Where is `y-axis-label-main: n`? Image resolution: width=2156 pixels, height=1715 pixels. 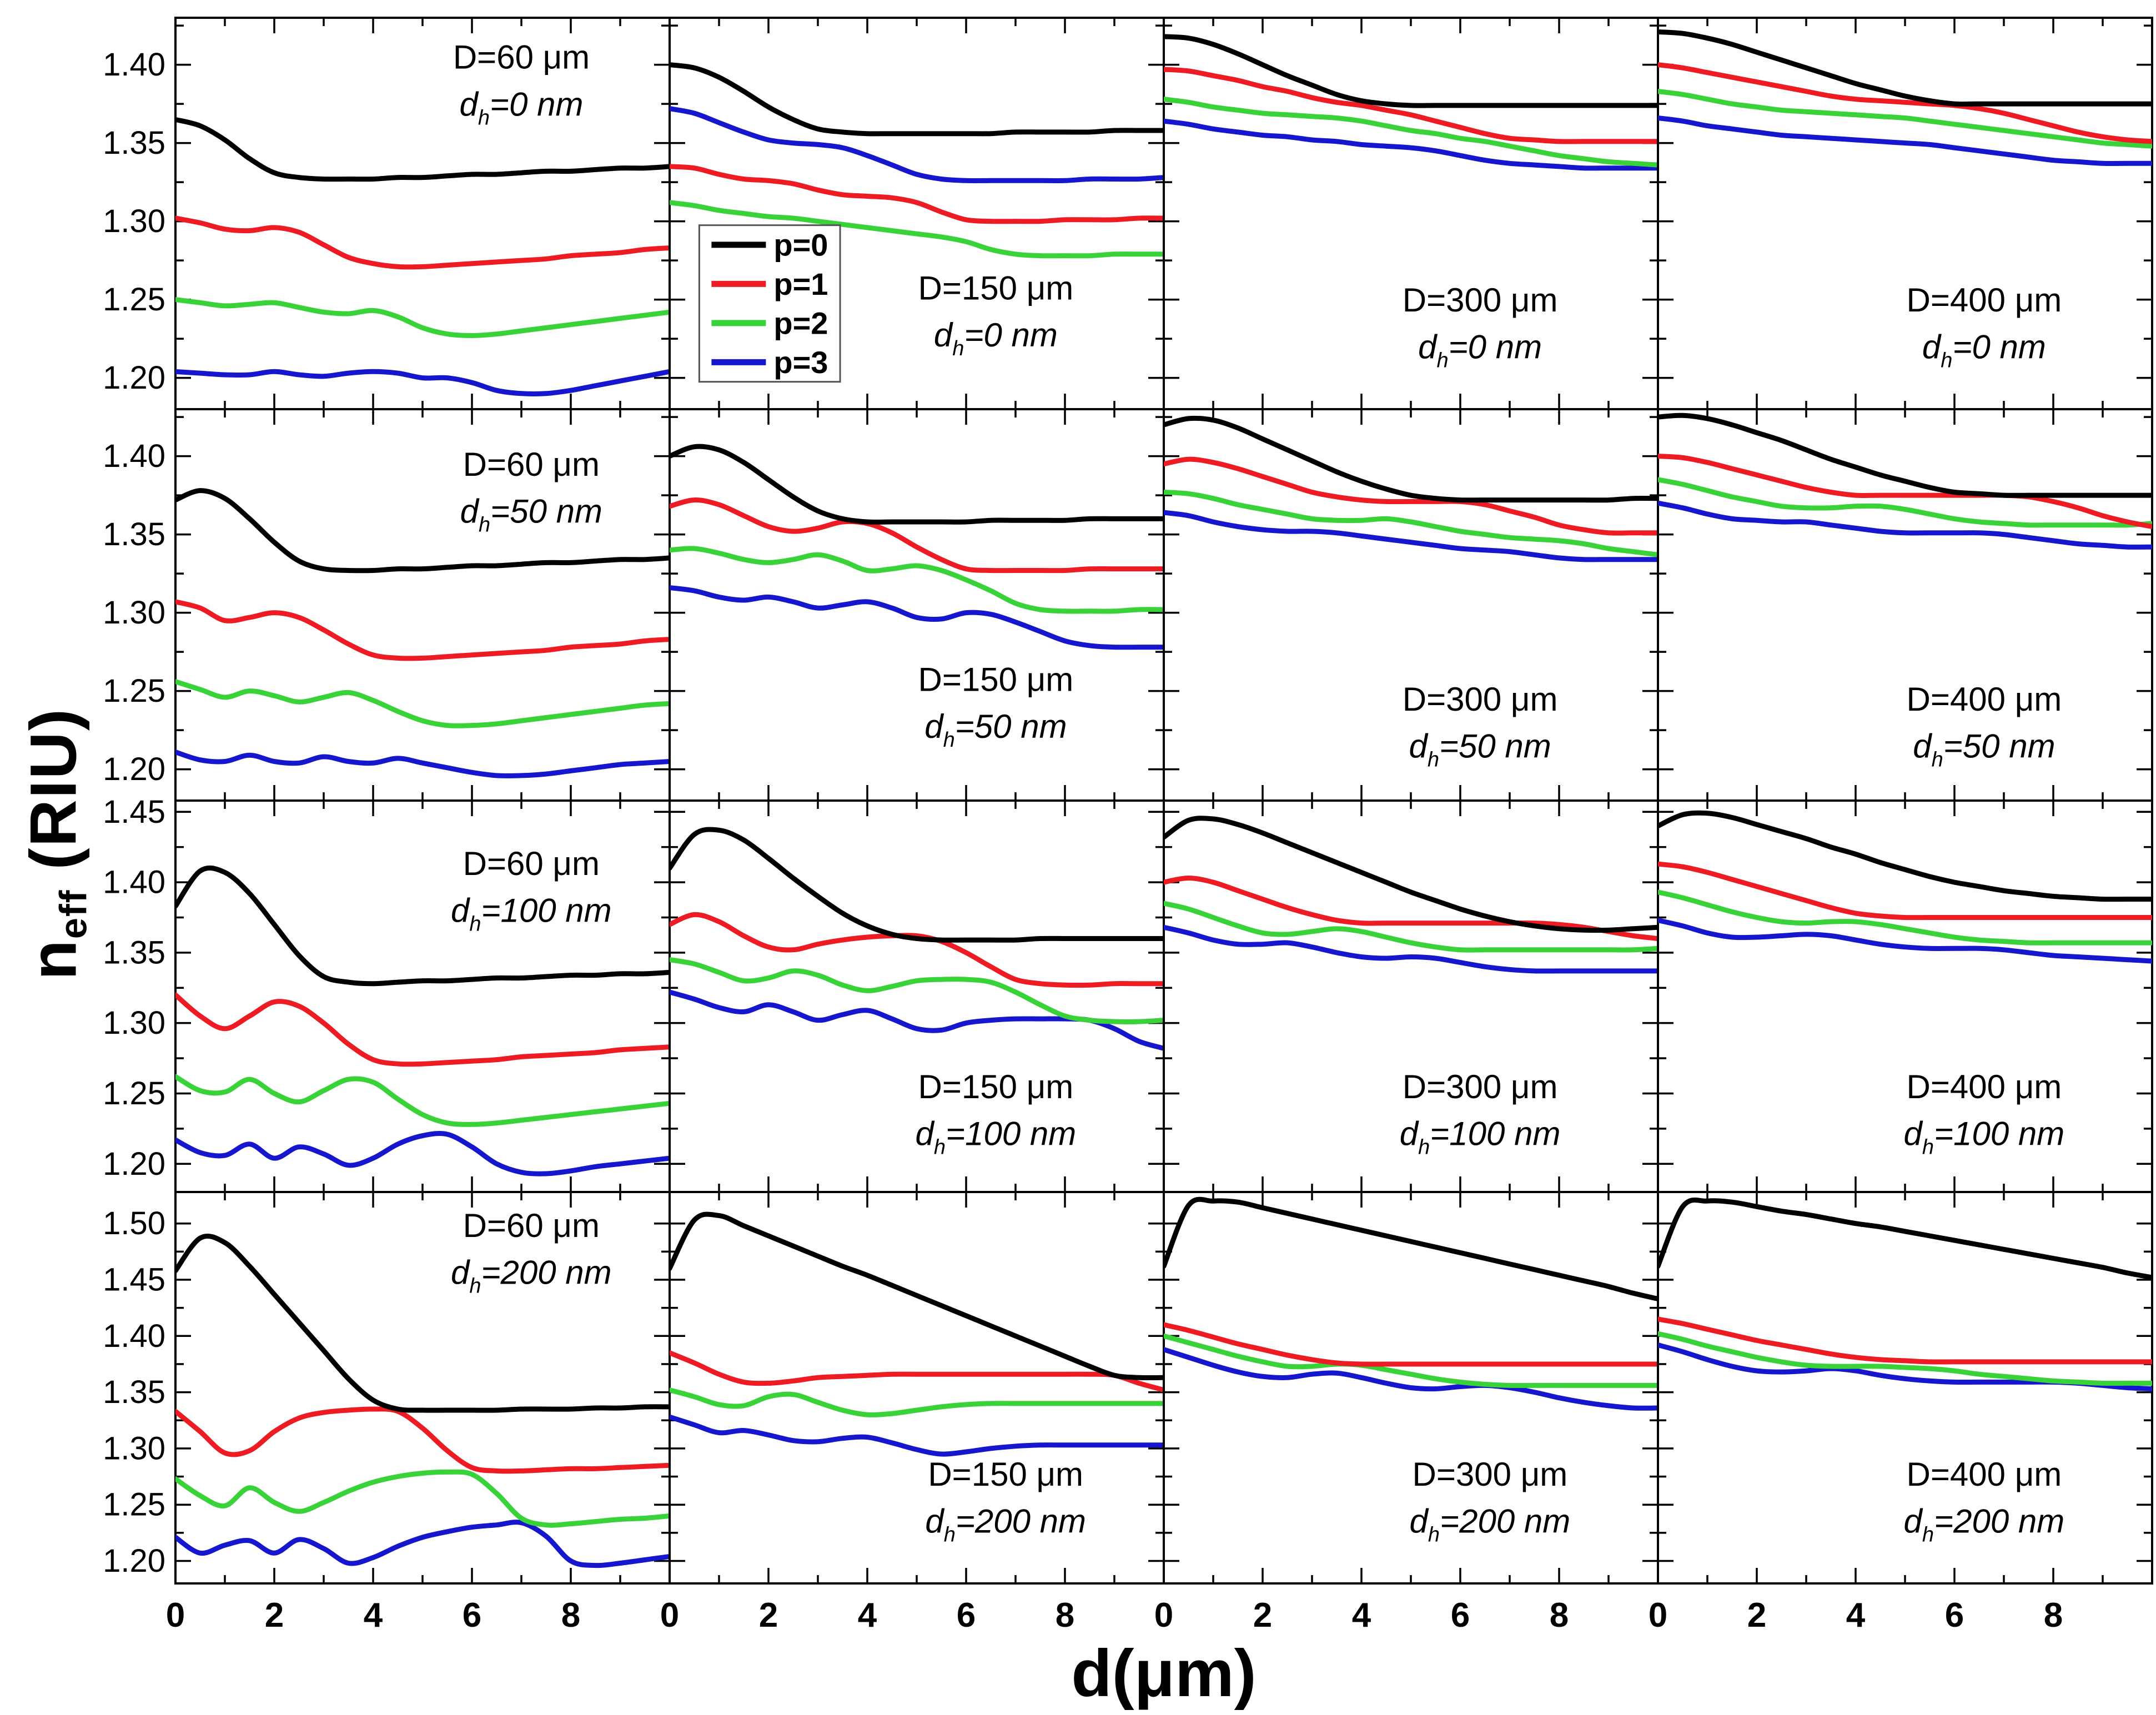 y-axis-label-main: n is located at coordinates (54, 959).